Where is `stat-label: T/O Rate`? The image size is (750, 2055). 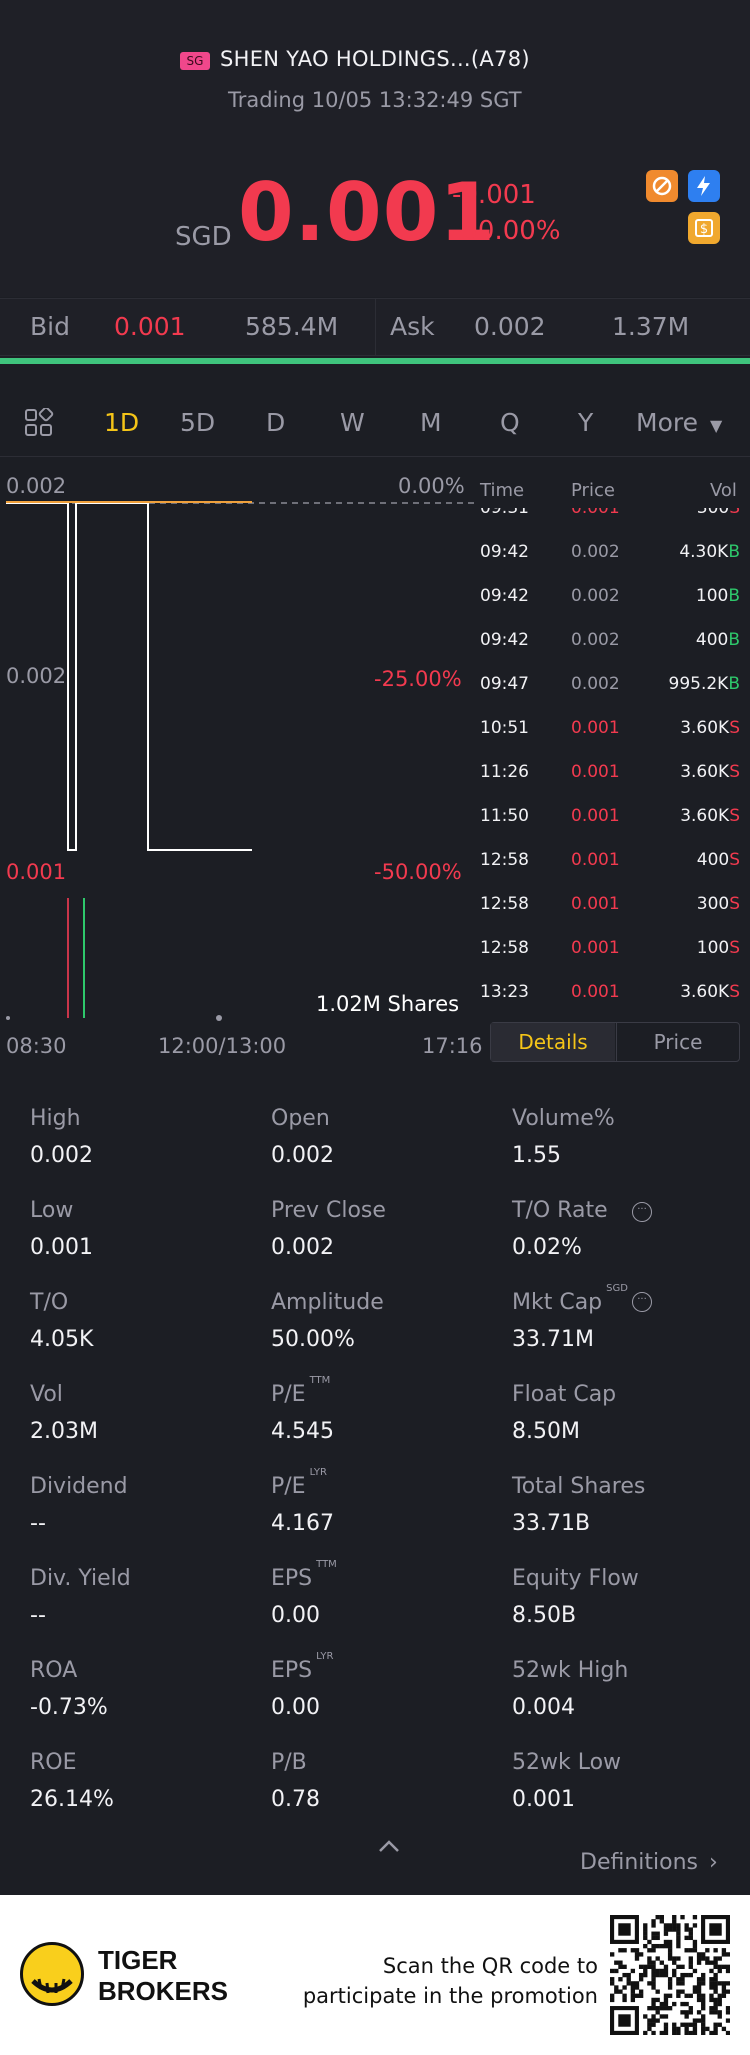 stat-label: T/O Rate is located at coordinates (560, 1210).